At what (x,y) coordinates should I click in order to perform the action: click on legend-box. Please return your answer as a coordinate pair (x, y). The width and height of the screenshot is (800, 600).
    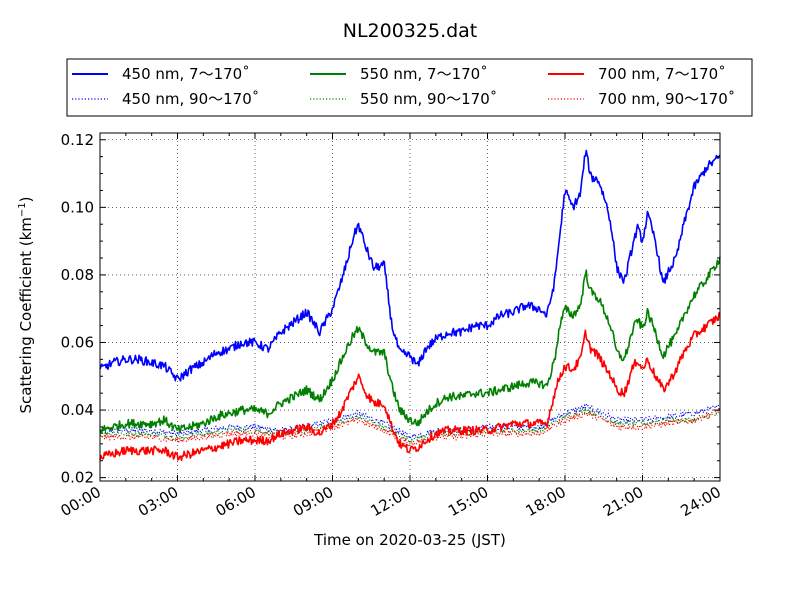
    Looking at the image, I should click on (409, 87).